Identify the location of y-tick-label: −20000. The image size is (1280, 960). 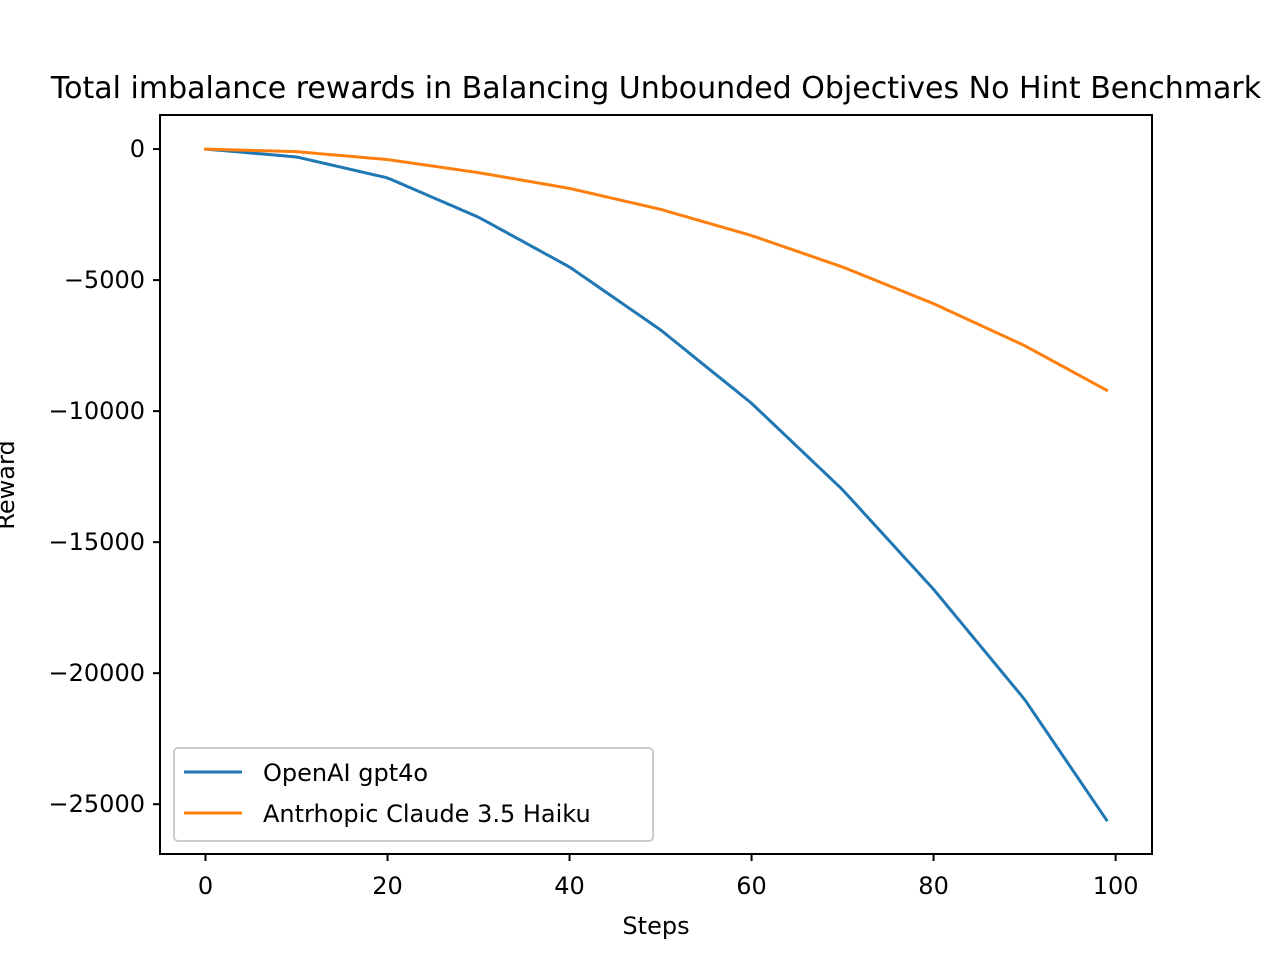
(97, 673).